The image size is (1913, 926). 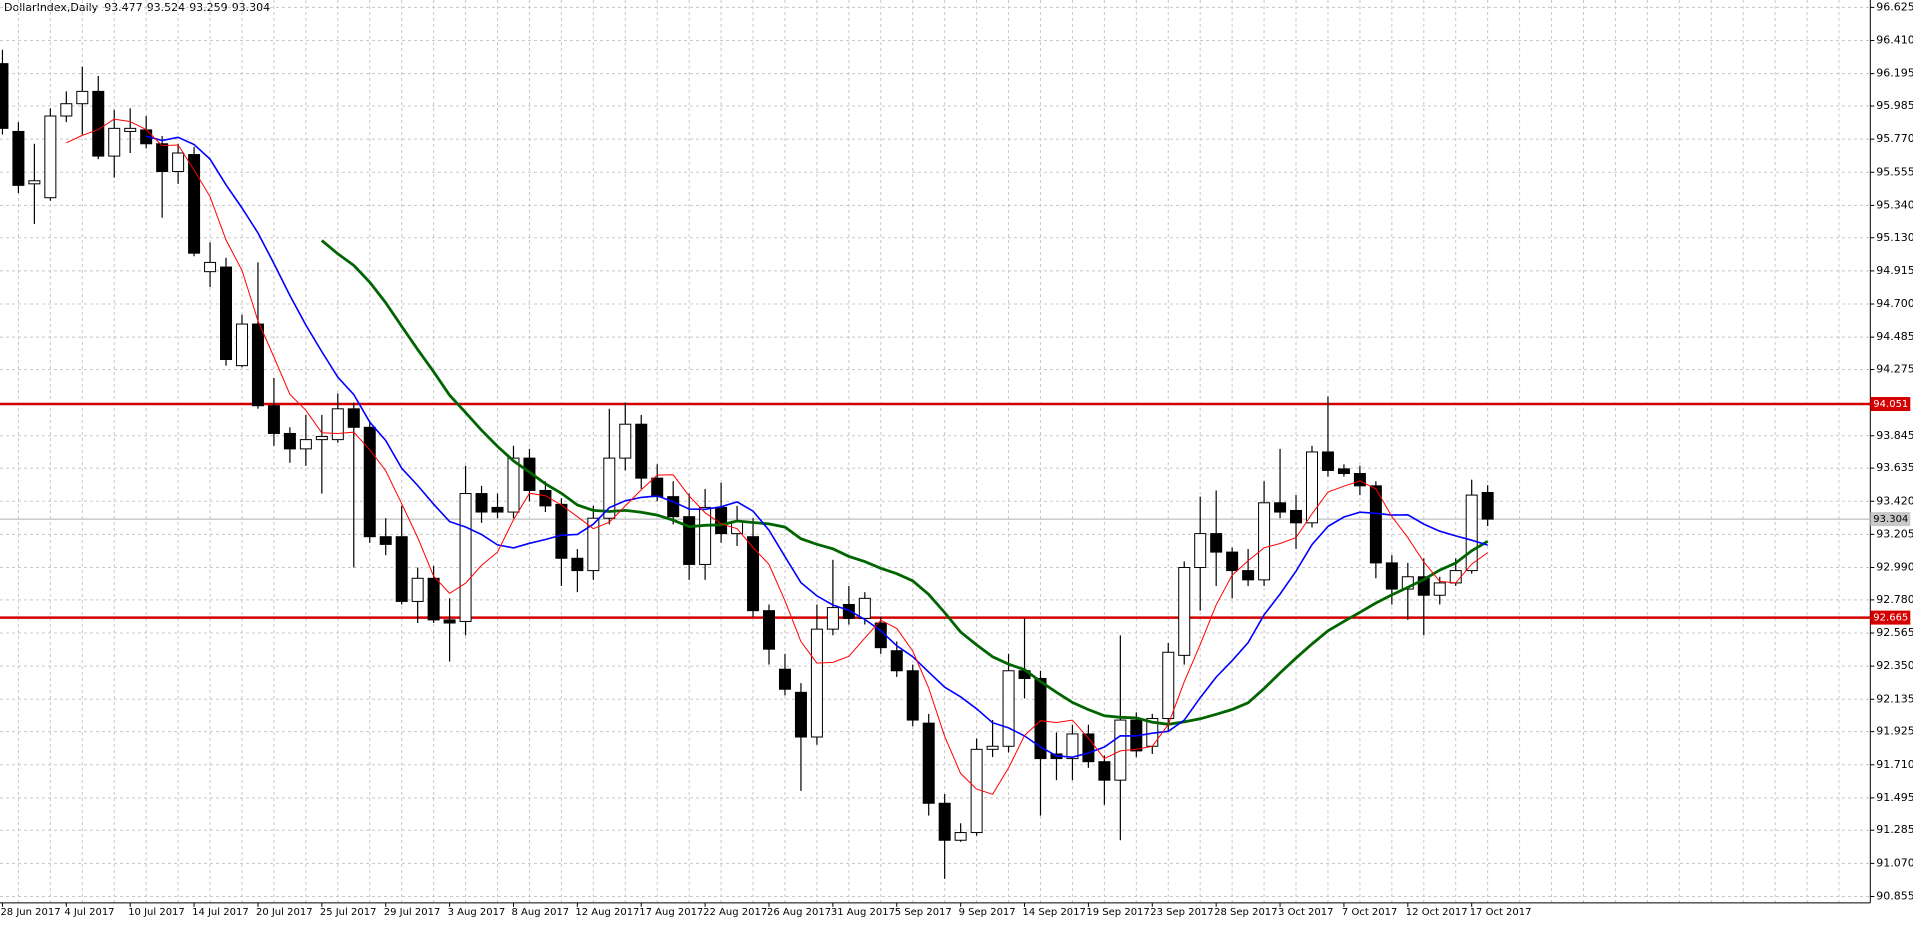 I want to click on y-tick-label: 91.495, so click(x=1894, y=797).